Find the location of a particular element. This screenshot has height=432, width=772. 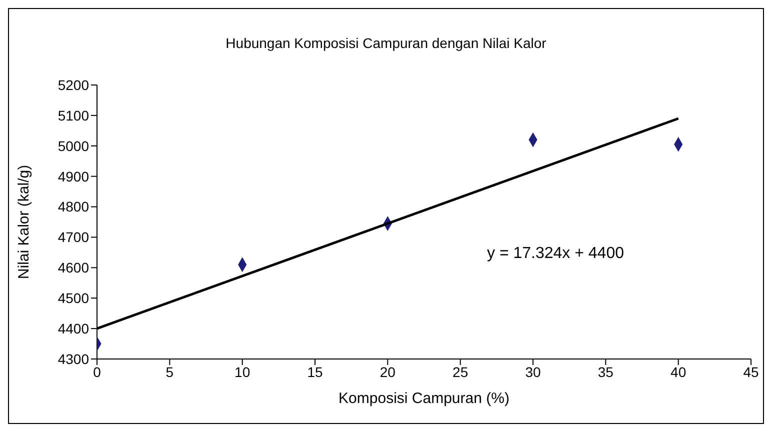

x-tick-label: 40 is located at coordinates (678, 372).